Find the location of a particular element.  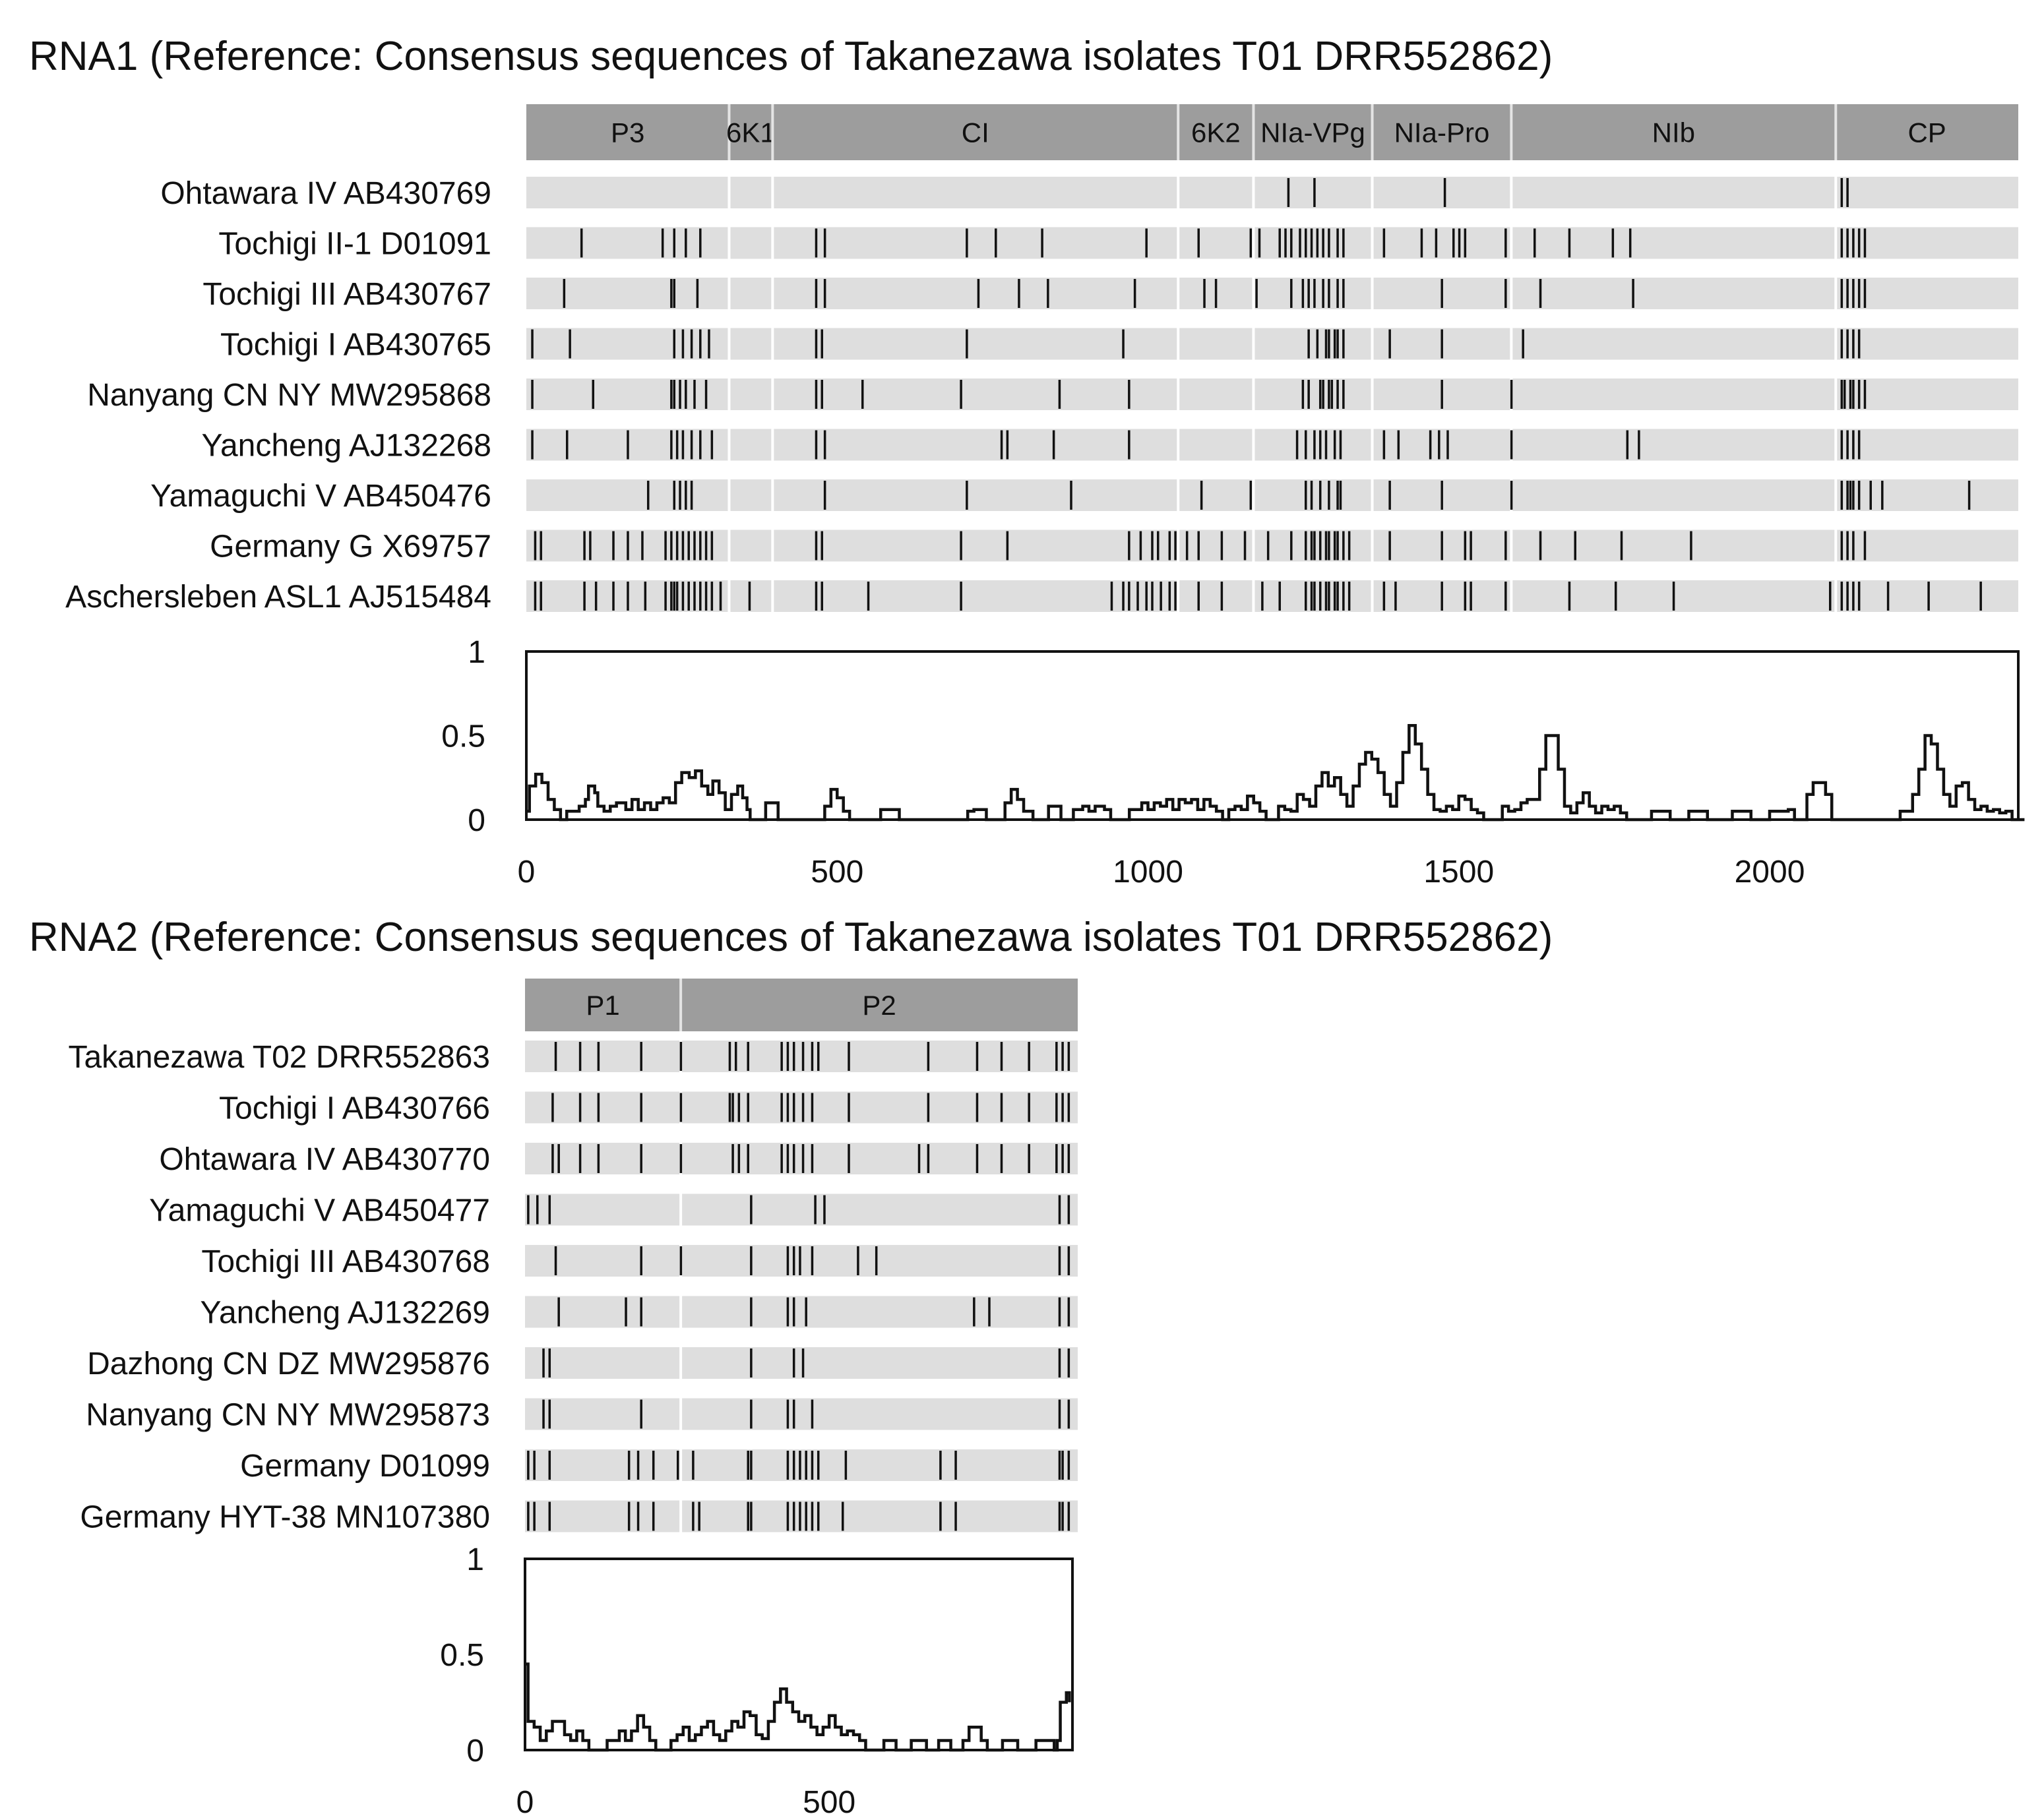

isolate-label: Germany G X69757 is located at coordinates (350, 547).